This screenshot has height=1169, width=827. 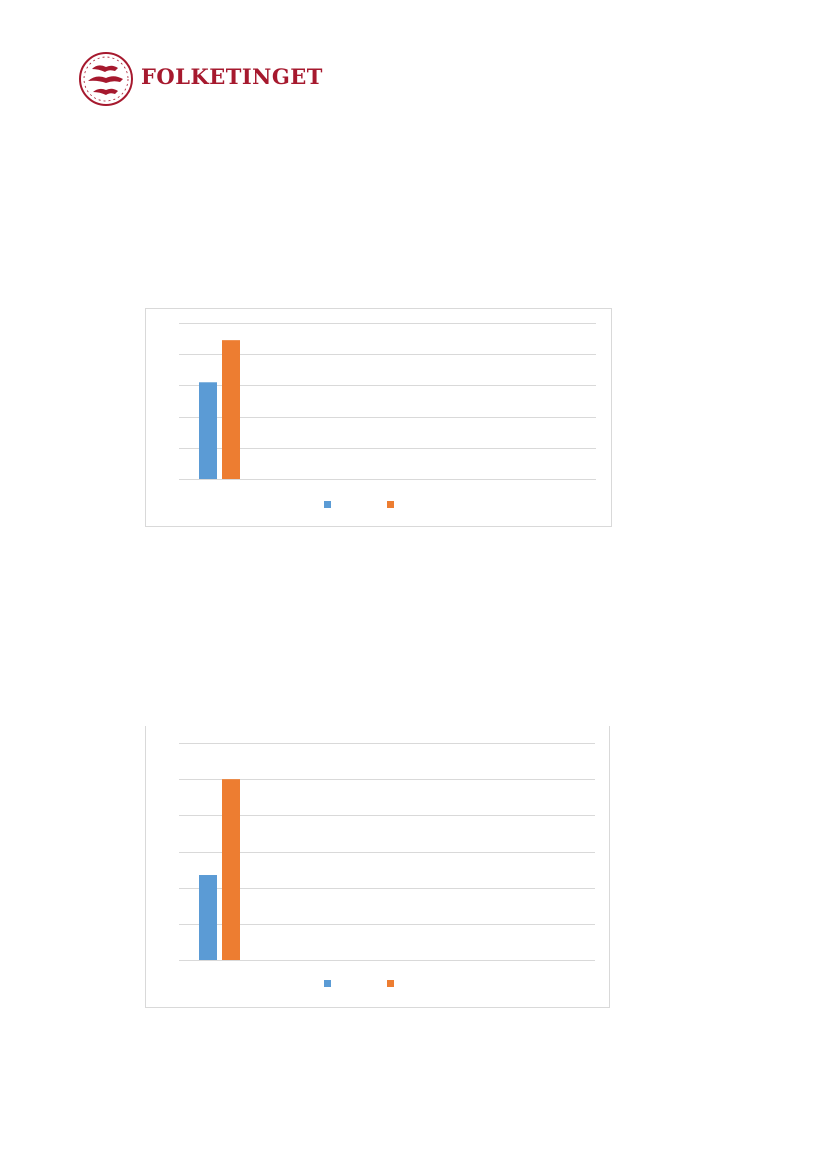 I want to click on logo-text: FOLKETINGET, so click(x=232, y=76).